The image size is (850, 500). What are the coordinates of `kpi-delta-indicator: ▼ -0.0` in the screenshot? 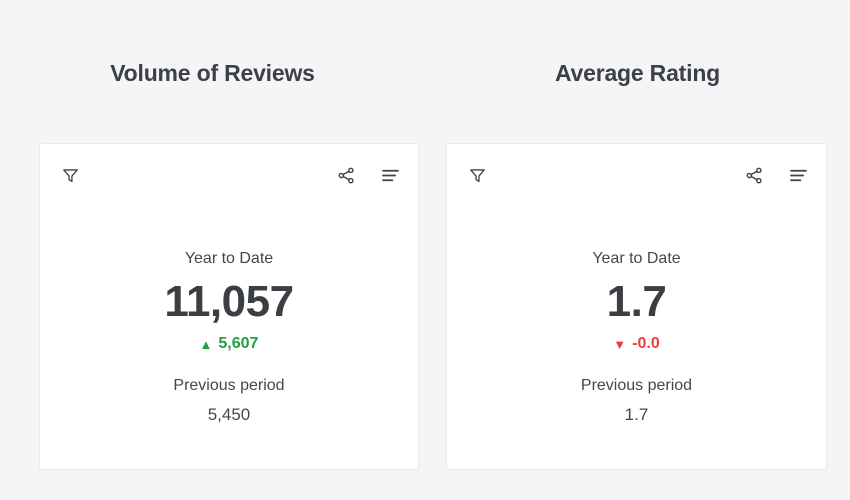 It's located at (636, 344).